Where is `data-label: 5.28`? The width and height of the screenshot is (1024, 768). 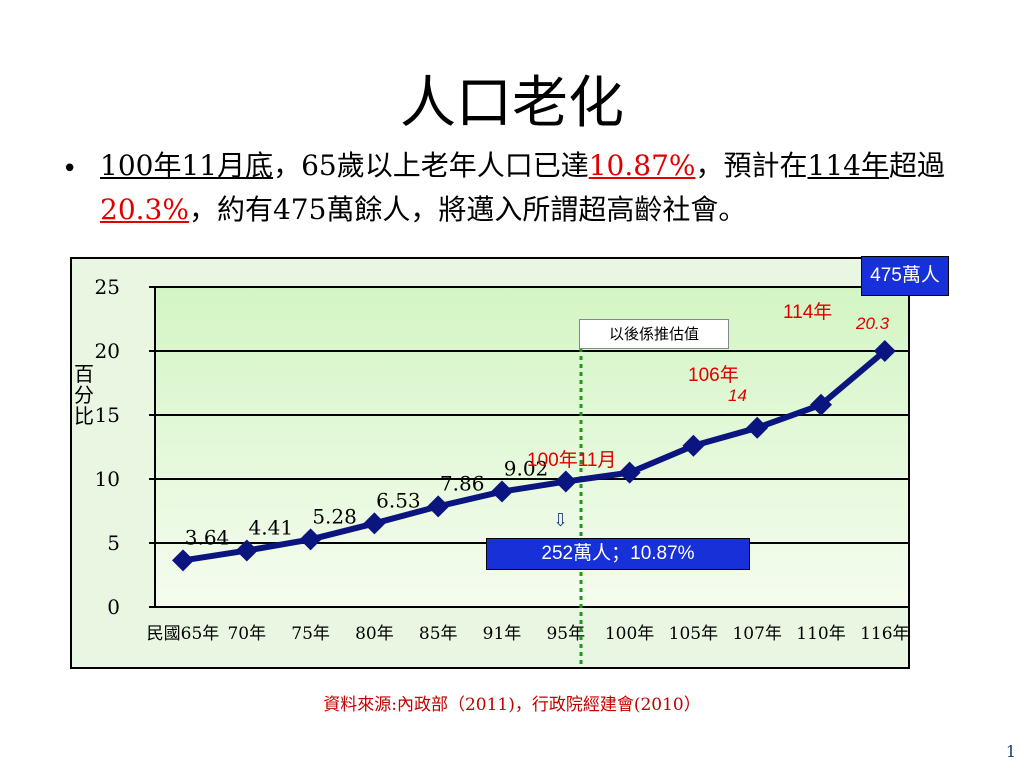 data-label: 5.28 is located at coordinates (334, 516).